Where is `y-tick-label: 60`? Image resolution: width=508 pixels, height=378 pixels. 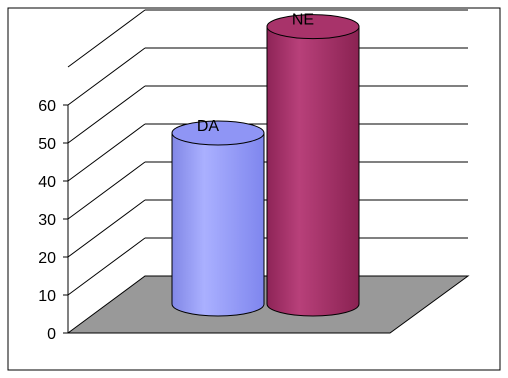 y-tick-label: 60 is located at coordinates (47, 106).